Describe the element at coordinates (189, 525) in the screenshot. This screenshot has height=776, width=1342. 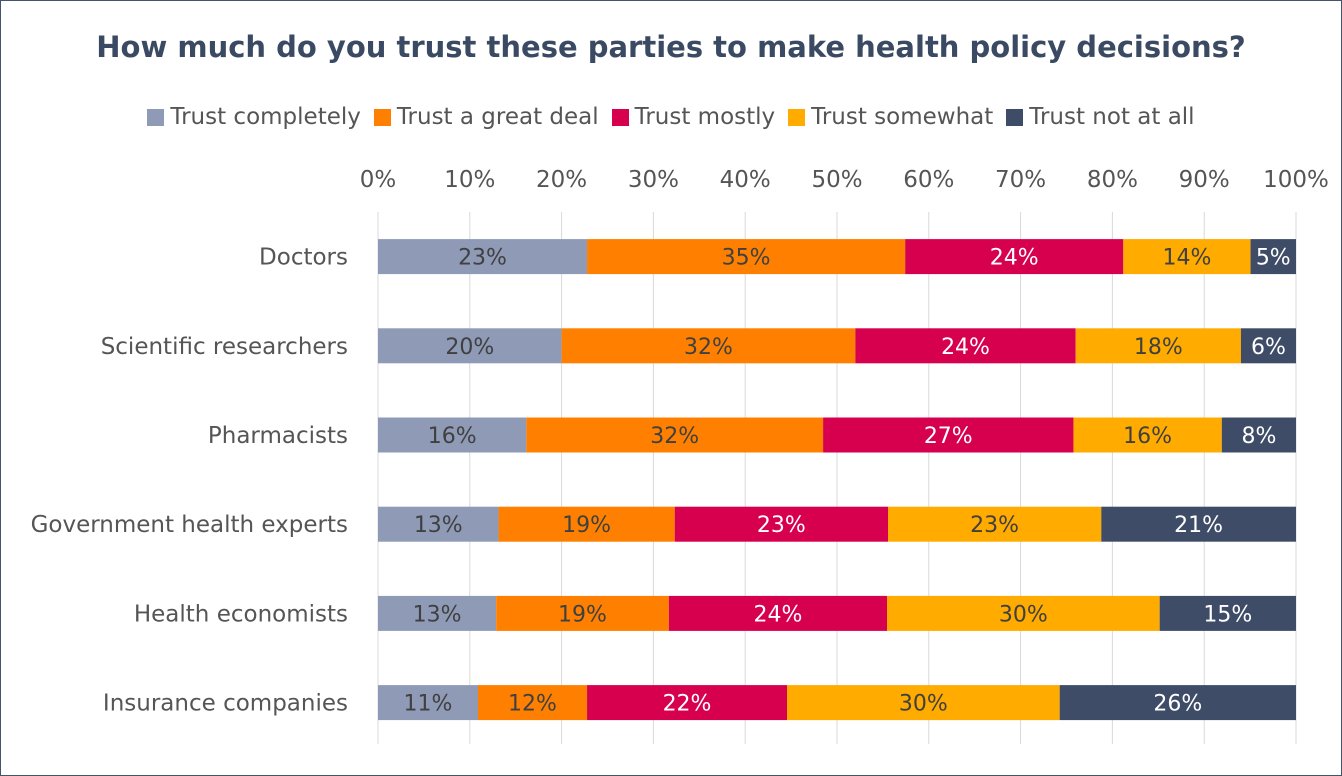
I see `category-label: Government health experts` at that location.